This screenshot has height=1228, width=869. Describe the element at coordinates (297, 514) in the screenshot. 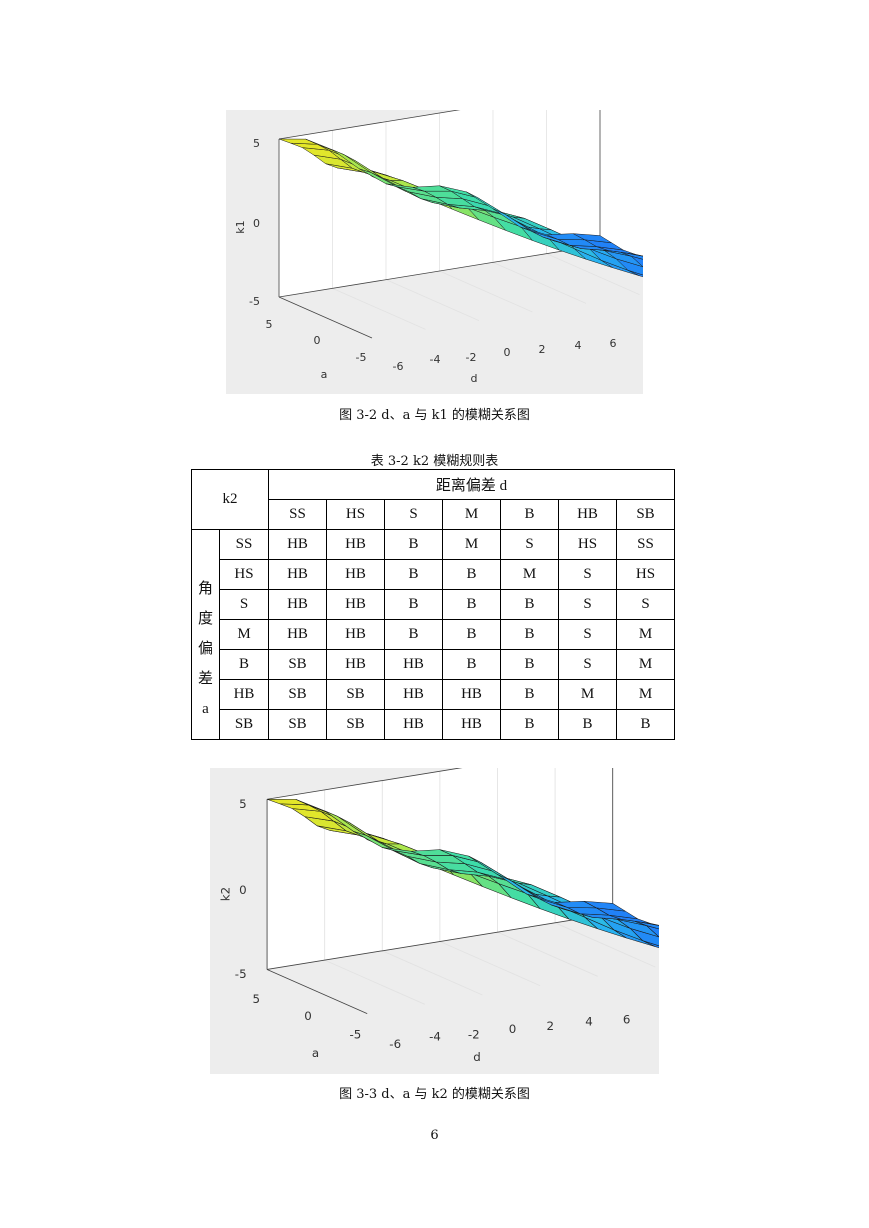

I see `col-header: SS` at that location.